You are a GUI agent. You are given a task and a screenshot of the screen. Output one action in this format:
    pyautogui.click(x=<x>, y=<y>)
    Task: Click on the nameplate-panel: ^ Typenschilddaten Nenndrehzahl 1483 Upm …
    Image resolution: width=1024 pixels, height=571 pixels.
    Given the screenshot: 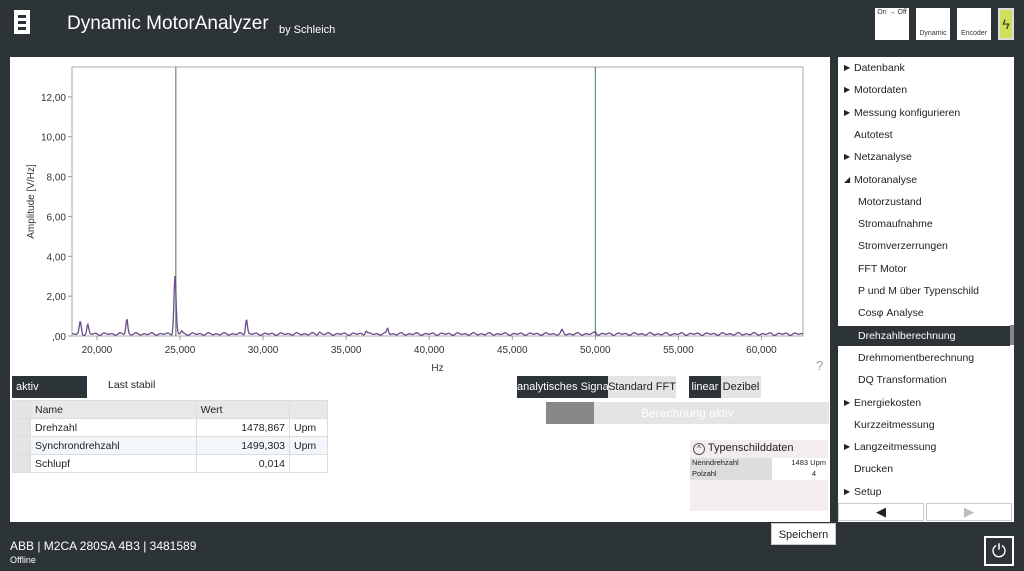 What is the action you would take?
    pyautogui.click(x=759, y=475)
    